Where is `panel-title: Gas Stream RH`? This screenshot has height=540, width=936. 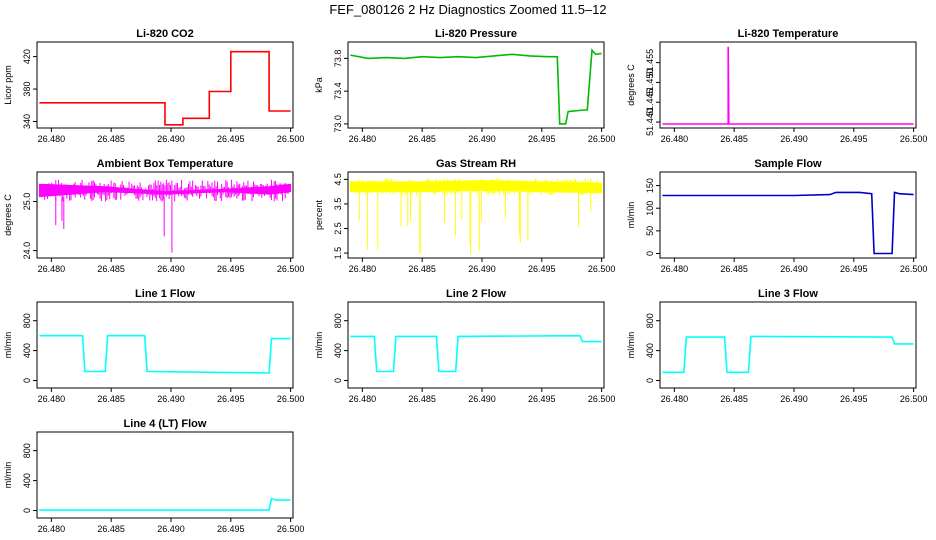 panel-title: Gas Stream RH is located at coordinates (476, 164).